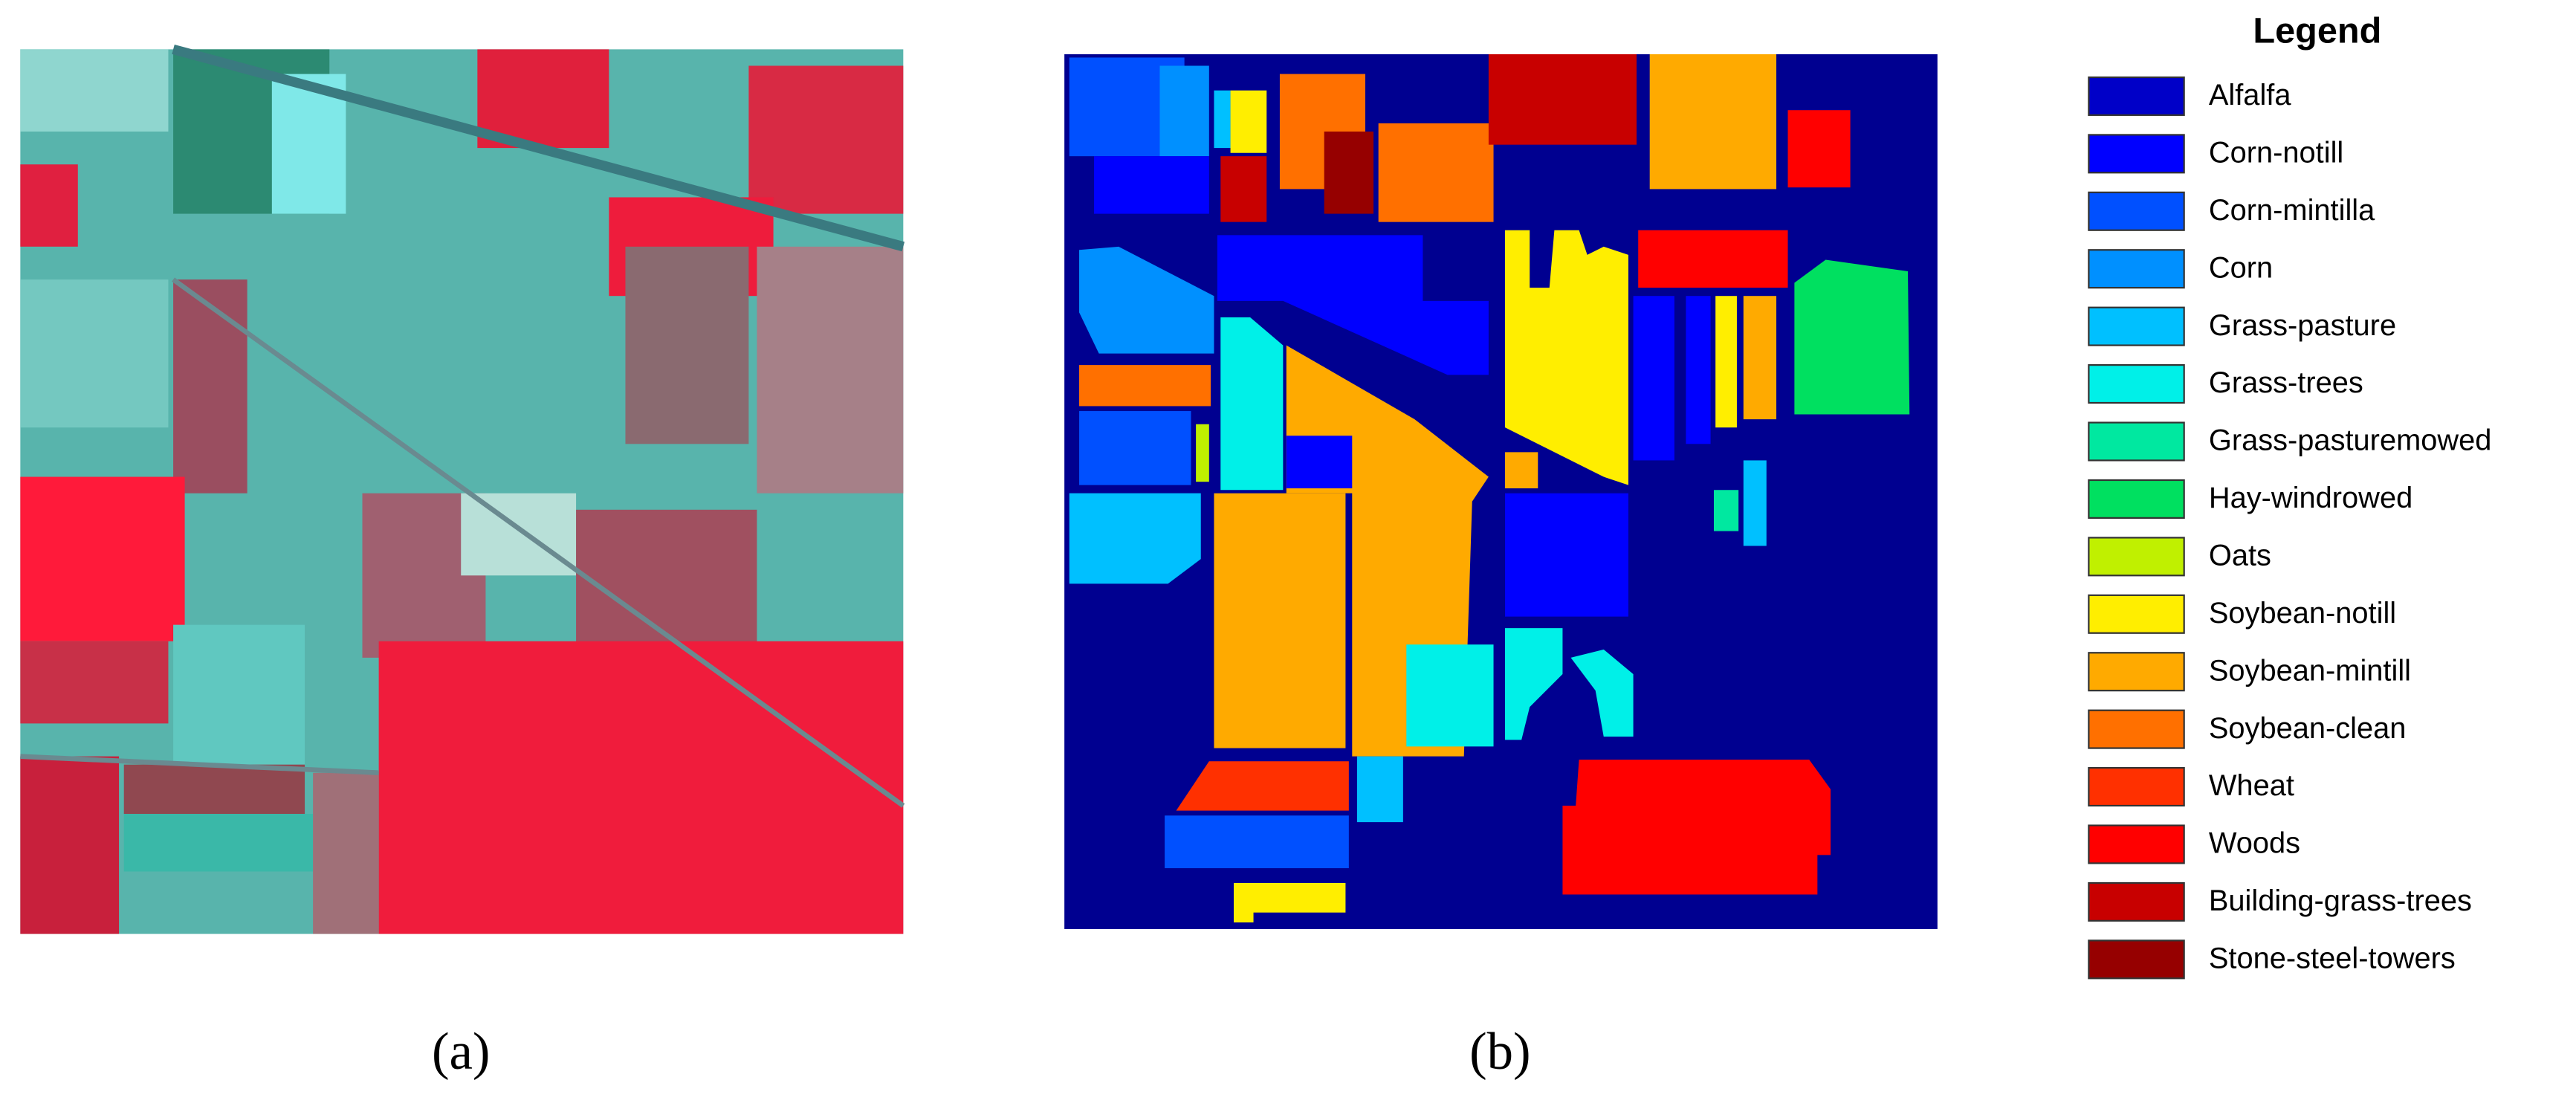  Describe the element at coordinates (2332, 958) in the screenshot. I see `legend-label: Stone-steel-towers` at that location.